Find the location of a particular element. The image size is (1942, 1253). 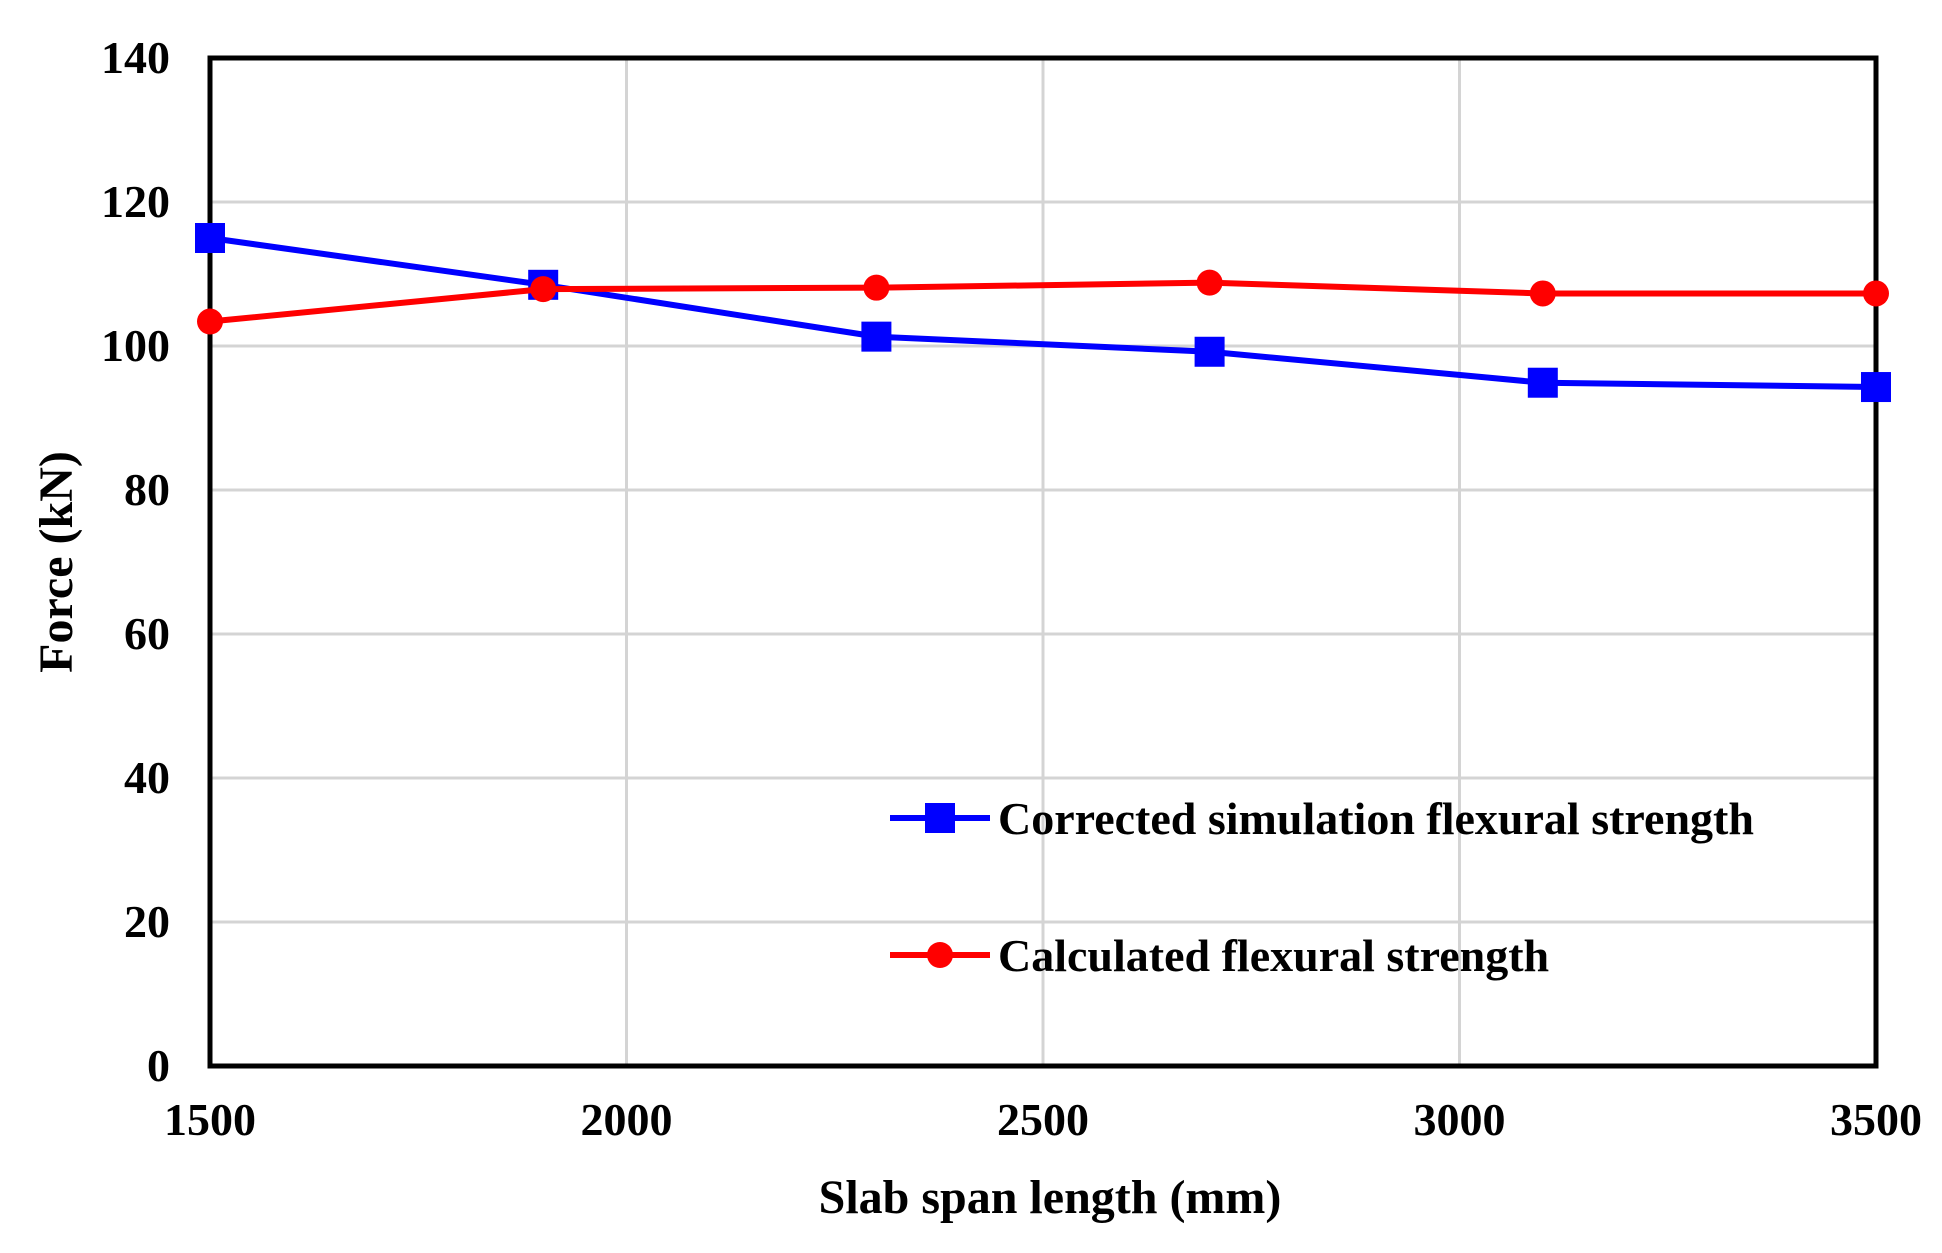

legend-label-1: Corrected simulation flexural strength is located at coordinates (1376, 818).